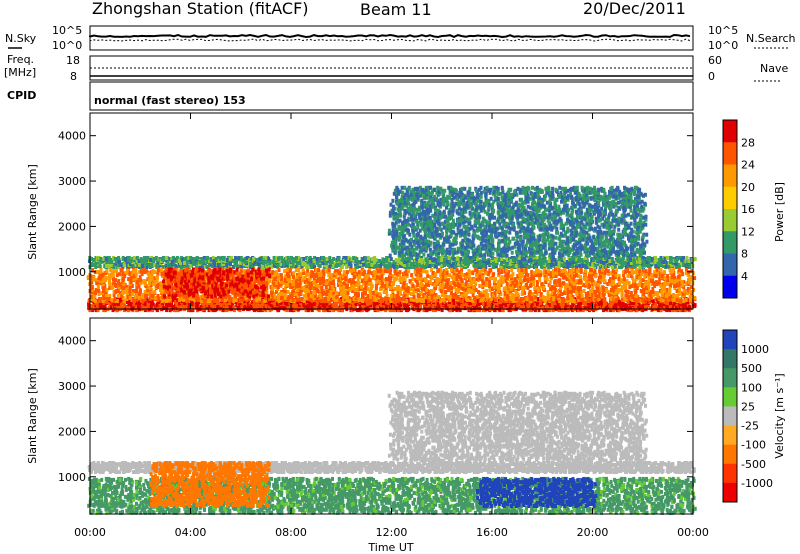 The width and height of the screenshot is (800, 554). What do you see at coordinates (711, 76) in the screenshot?
I see `nave-tick-bottom: 0` at bounding box center [711, 76].